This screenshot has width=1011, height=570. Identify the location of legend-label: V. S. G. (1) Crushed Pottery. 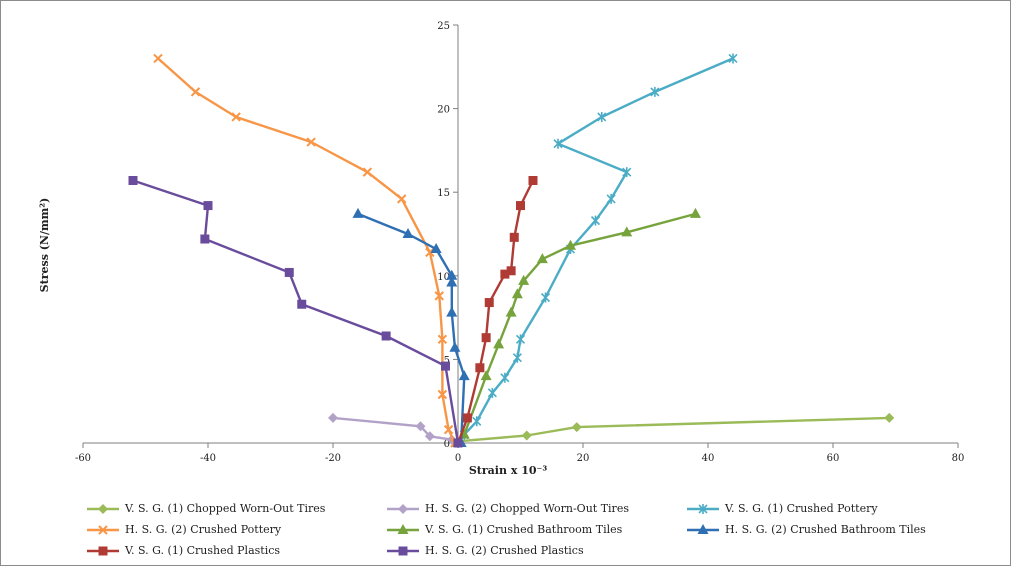
(801, 508).